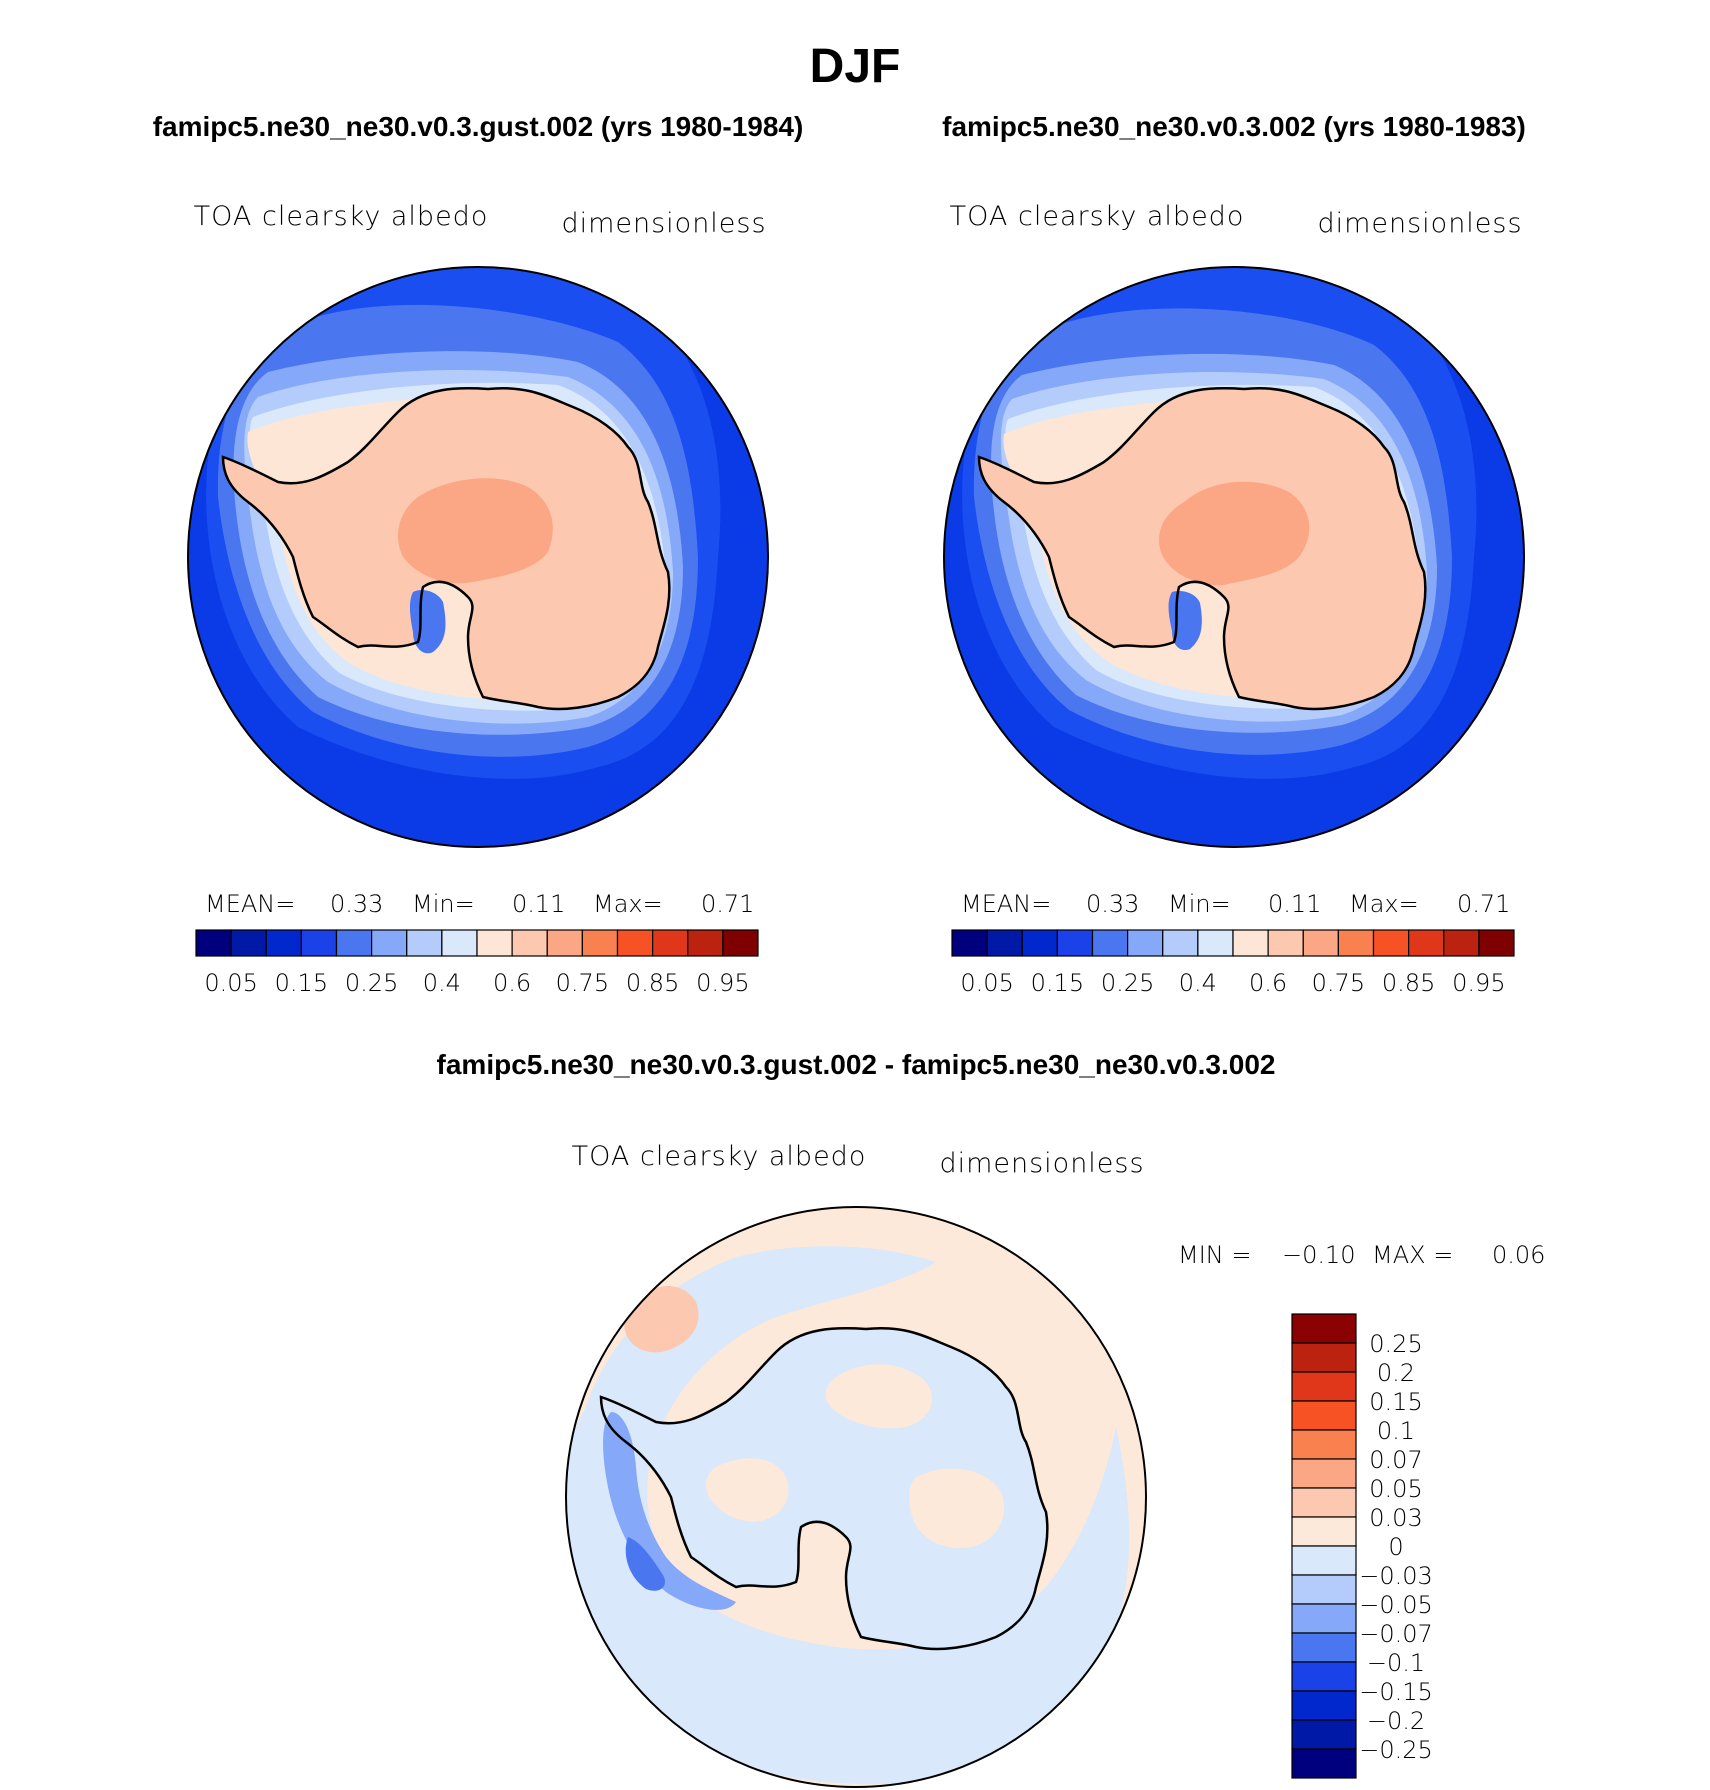 Image resolution: width=1710 pixels, height=1790 pixels. I want to click on diff-negative-band, so click(848, 1515).